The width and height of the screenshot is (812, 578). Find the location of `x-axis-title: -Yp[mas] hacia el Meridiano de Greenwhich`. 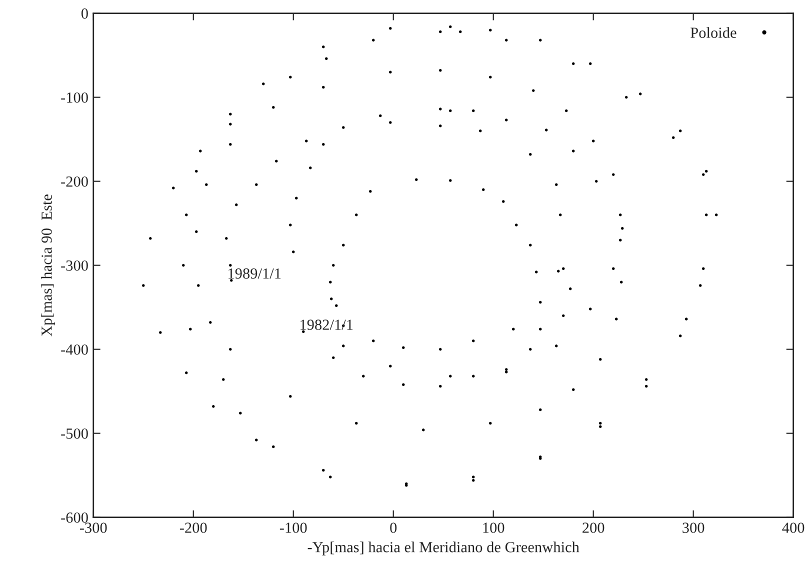

x-axis-title: -Yp[mas] hacia el Meridiano de Greenwhich is located at coordinates (444, 549).